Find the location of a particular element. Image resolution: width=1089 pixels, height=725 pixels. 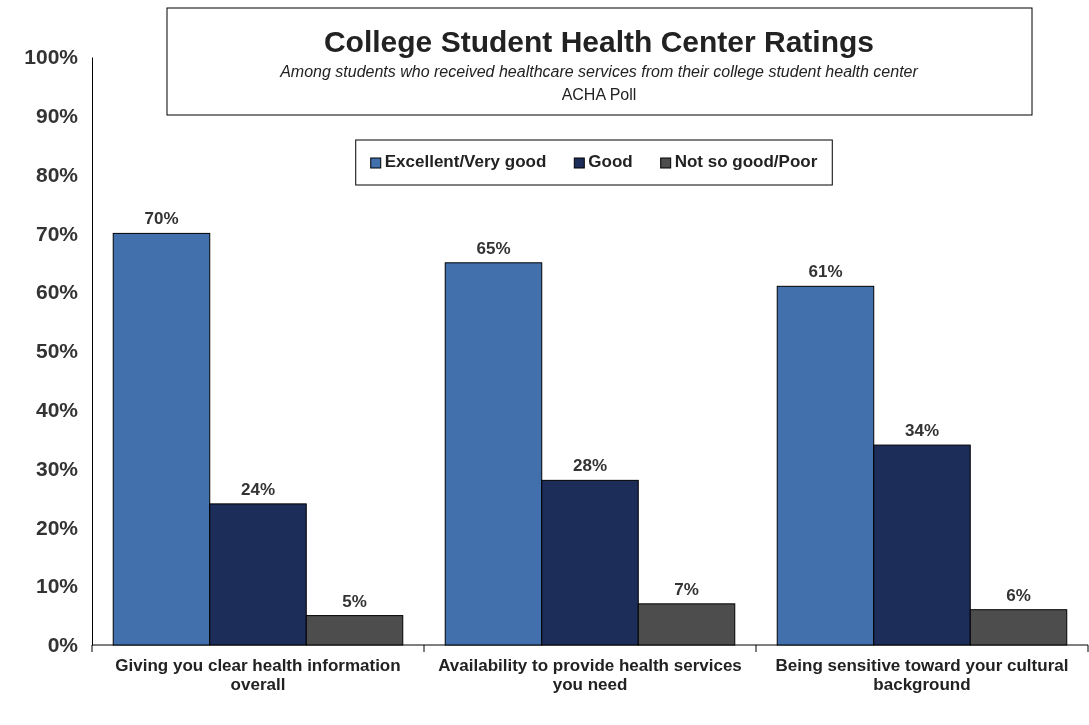

x-tick-label: Availability to provide health services you need is located at coordinates (590, 675).